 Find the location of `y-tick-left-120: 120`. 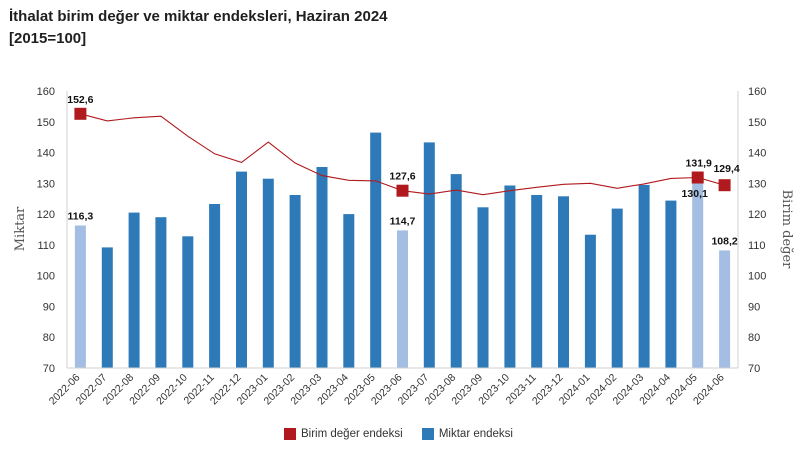

y-tick-left-120: 120 is located at coordinates (46, 215).